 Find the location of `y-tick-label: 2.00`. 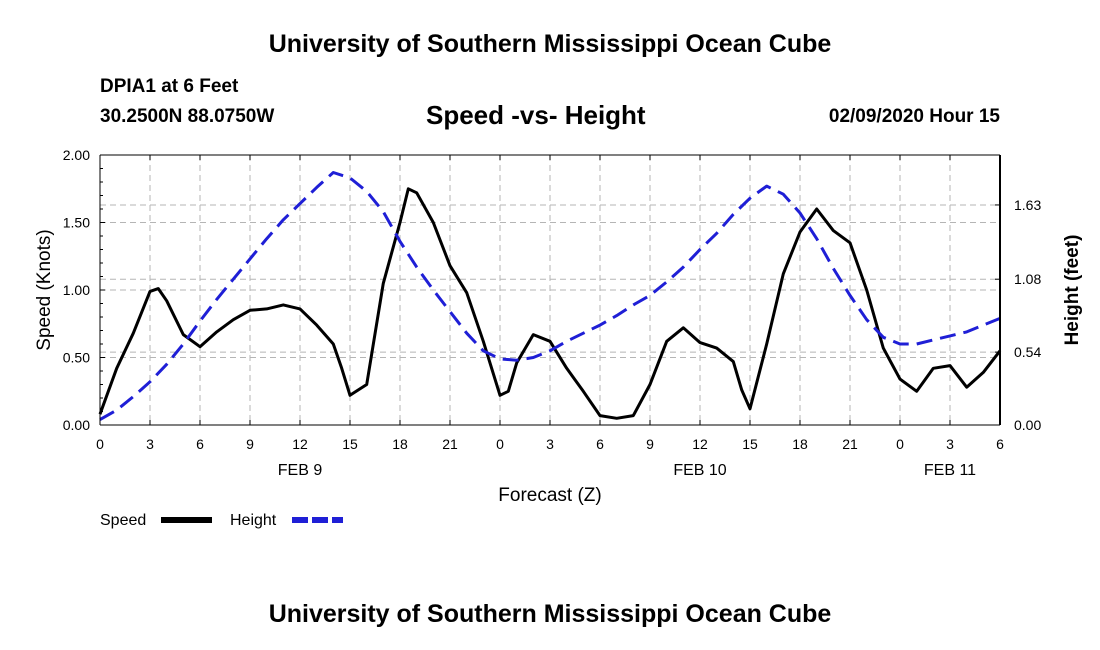

y-tick-label: 2.00 is located at coordinates (76, 155).